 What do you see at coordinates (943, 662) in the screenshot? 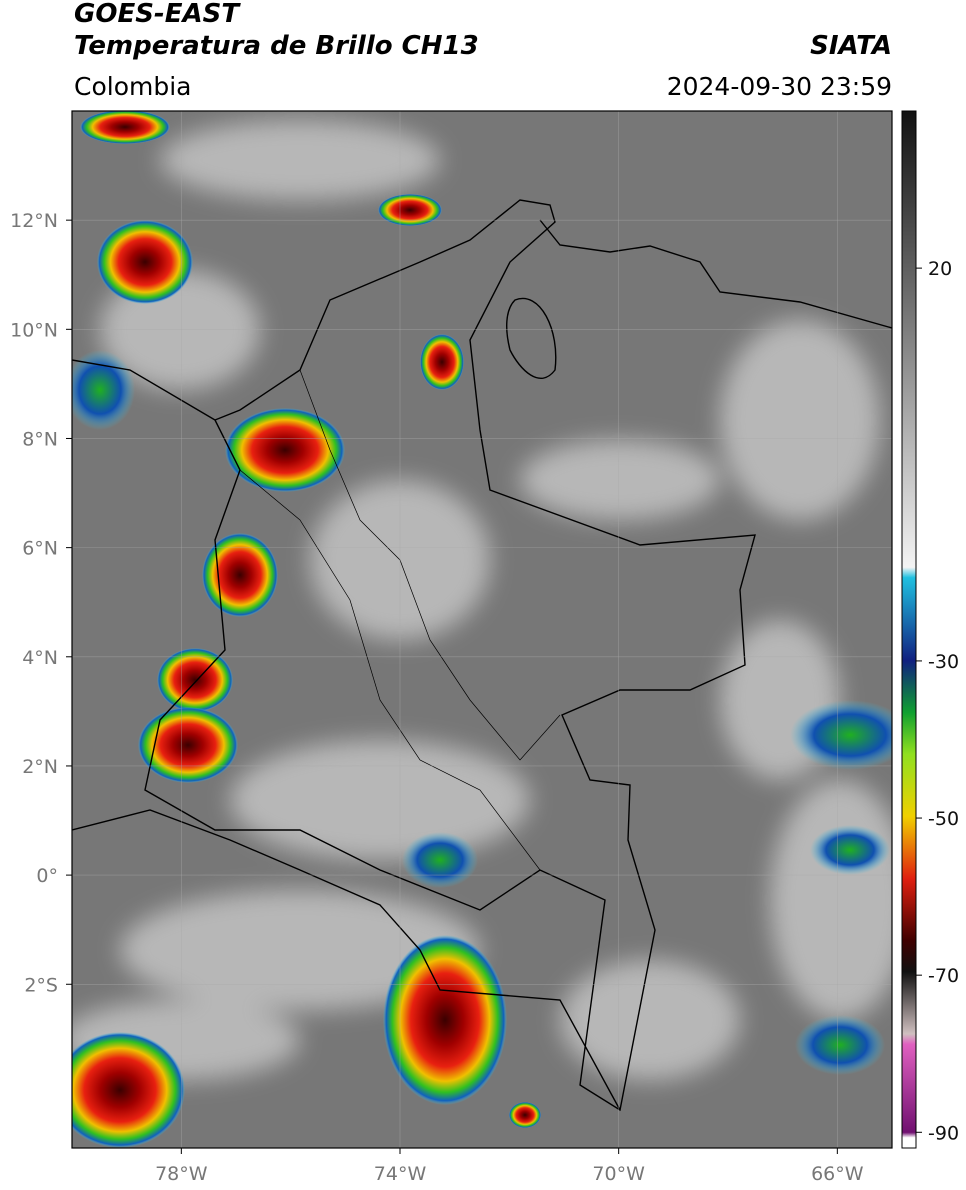
I see `colorbar-tick-label: -30` at bounding box center [943, 662].